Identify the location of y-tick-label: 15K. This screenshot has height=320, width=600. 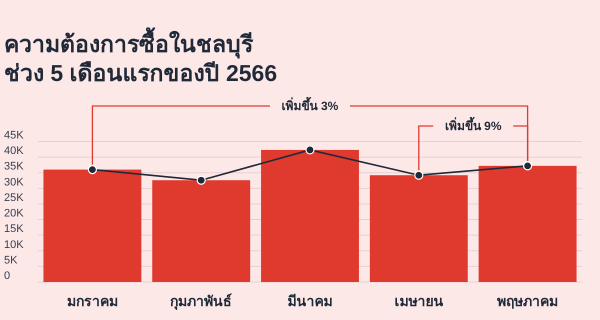
(14, 229).